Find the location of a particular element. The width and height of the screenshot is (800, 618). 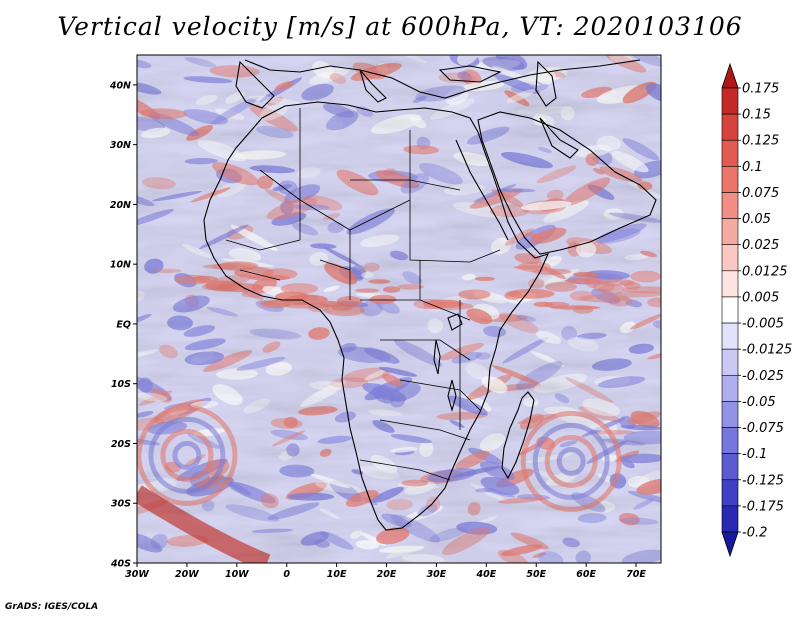

colorbar-label: 0.0125 is located at coordinates (765, 271).